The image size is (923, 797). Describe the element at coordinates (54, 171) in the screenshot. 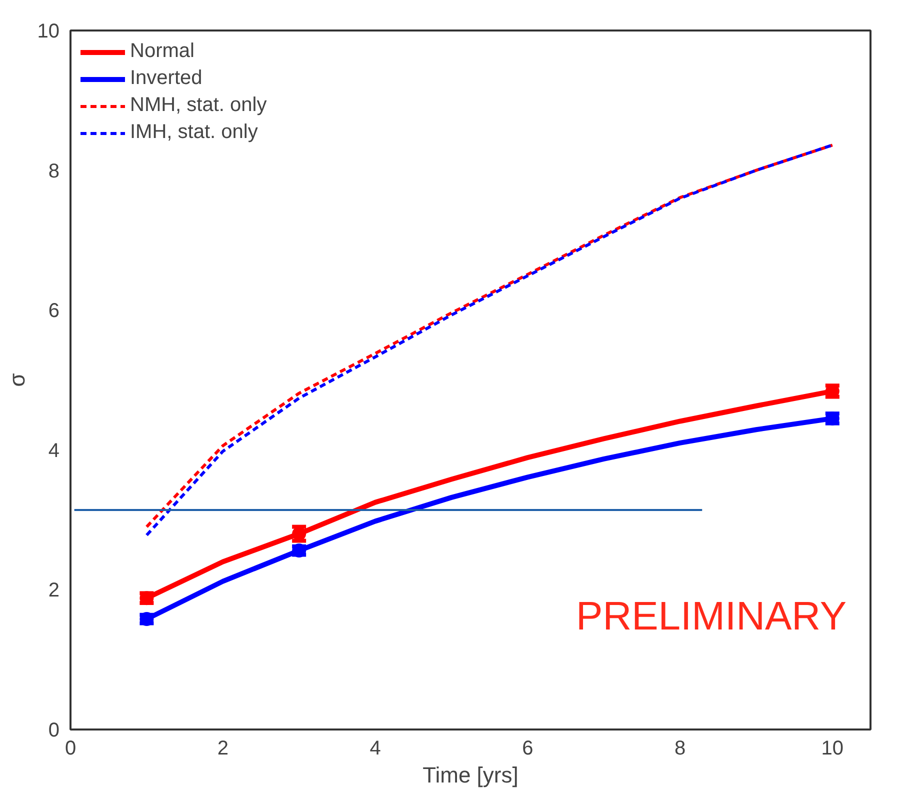

I see `y-tick-label: 8` at that location.